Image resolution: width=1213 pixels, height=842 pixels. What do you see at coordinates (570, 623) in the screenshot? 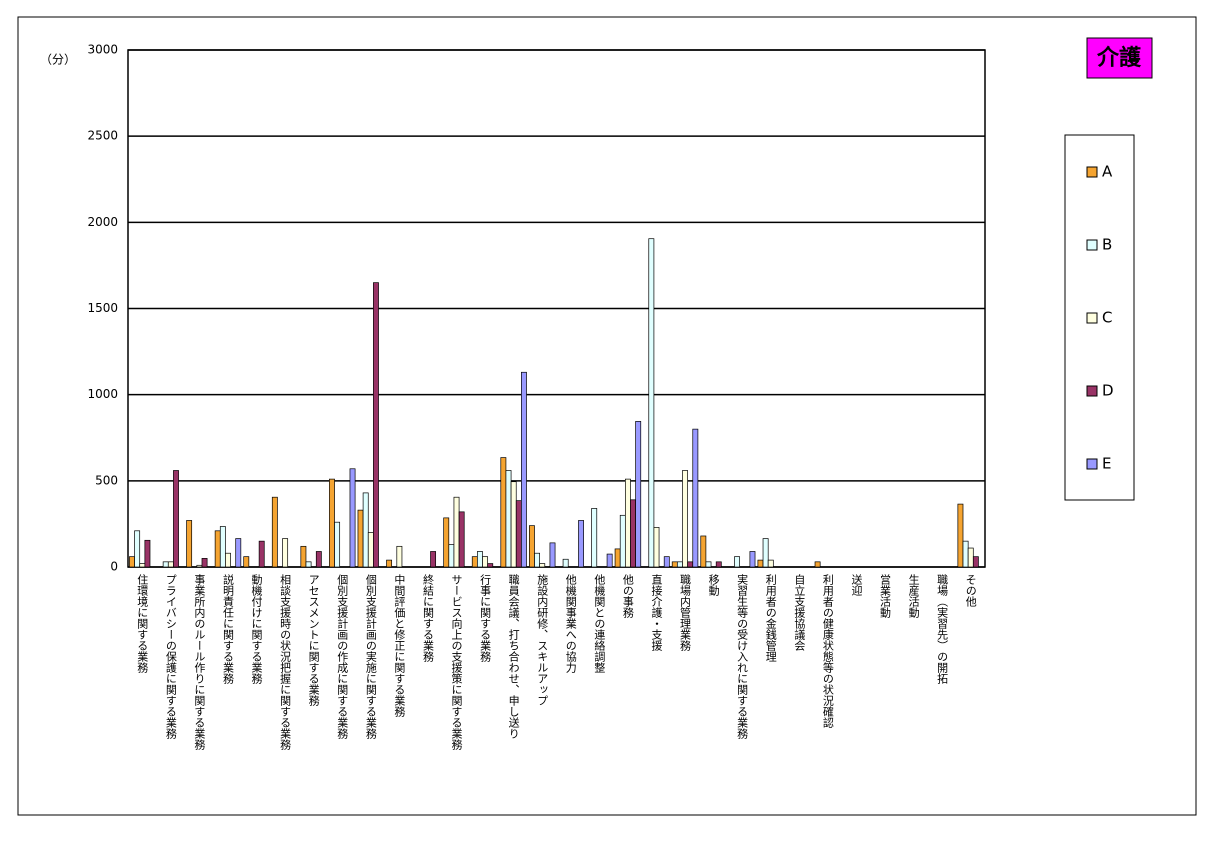
I see `x-tick-label: 他機関事業への協力` at bounding box center [570, 623].